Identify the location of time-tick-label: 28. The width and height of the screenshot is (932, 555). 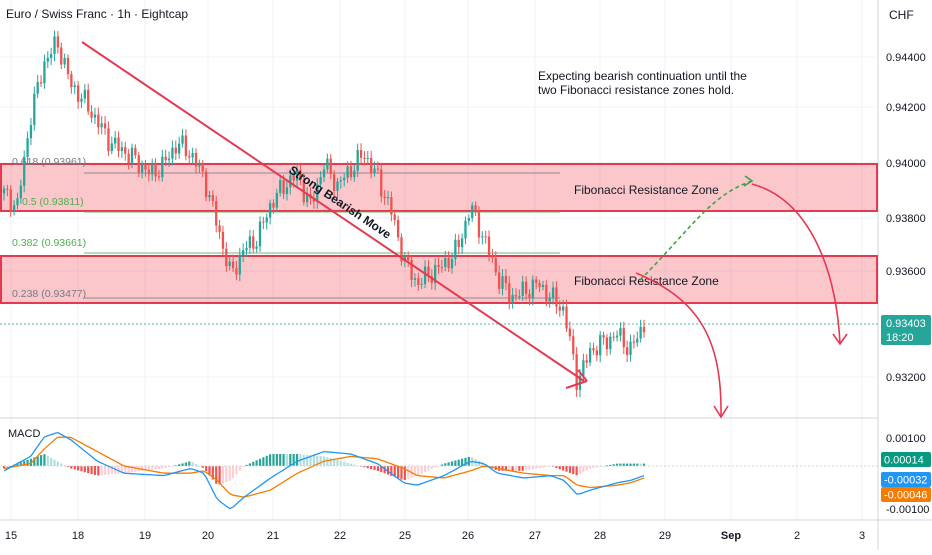
(600, 536).